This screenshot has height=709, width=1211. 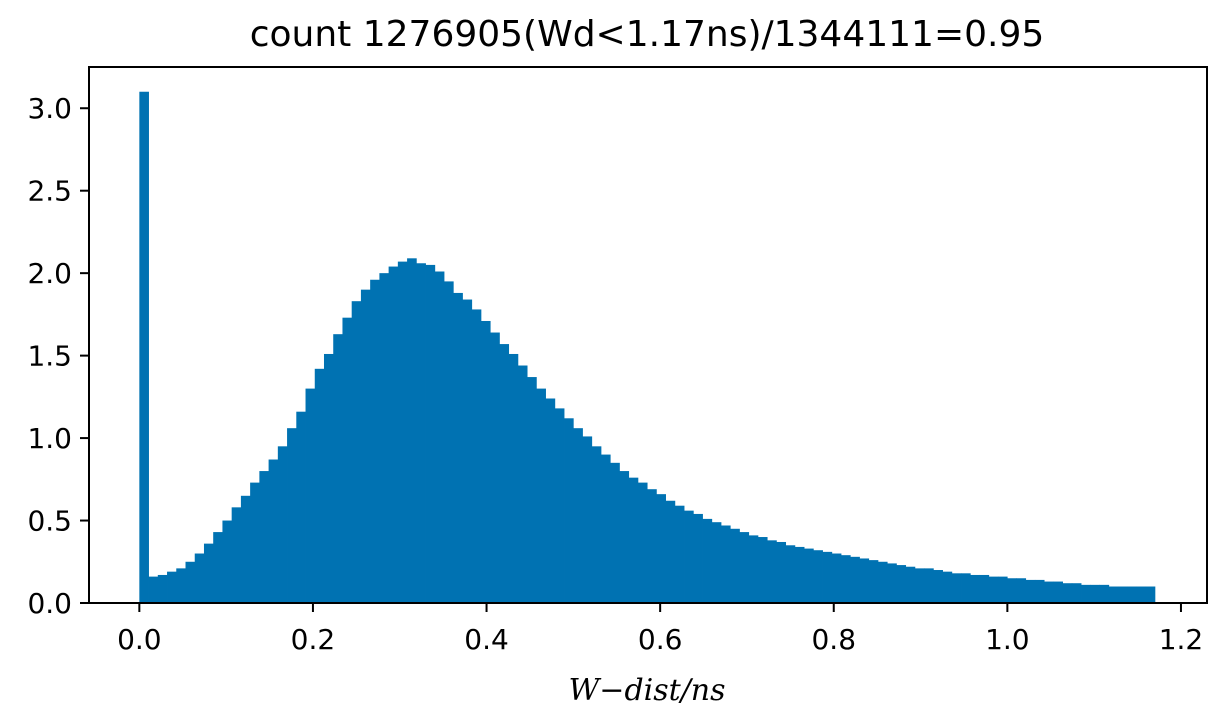 What do you see at coordinates (49, 191) in the screenshot?
I see `y-tick-label: 2.5` at bounding box center [49, 191].